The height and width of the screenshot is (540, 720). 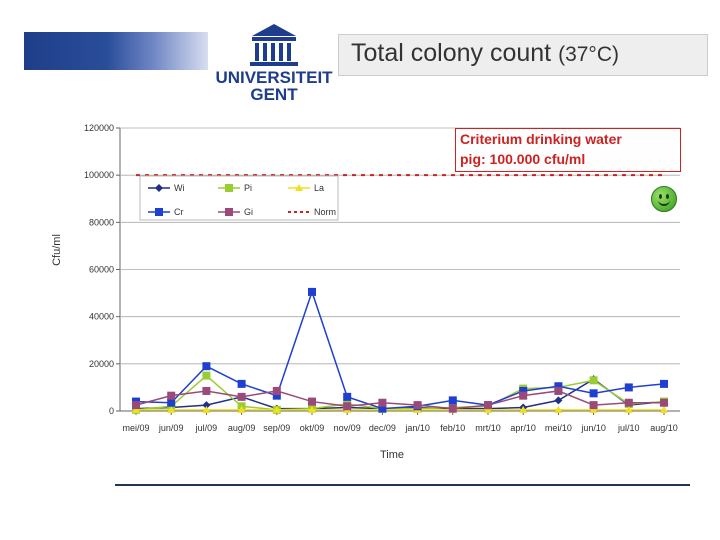 I want to click on series-line-gi, so click(x=399, y=400).